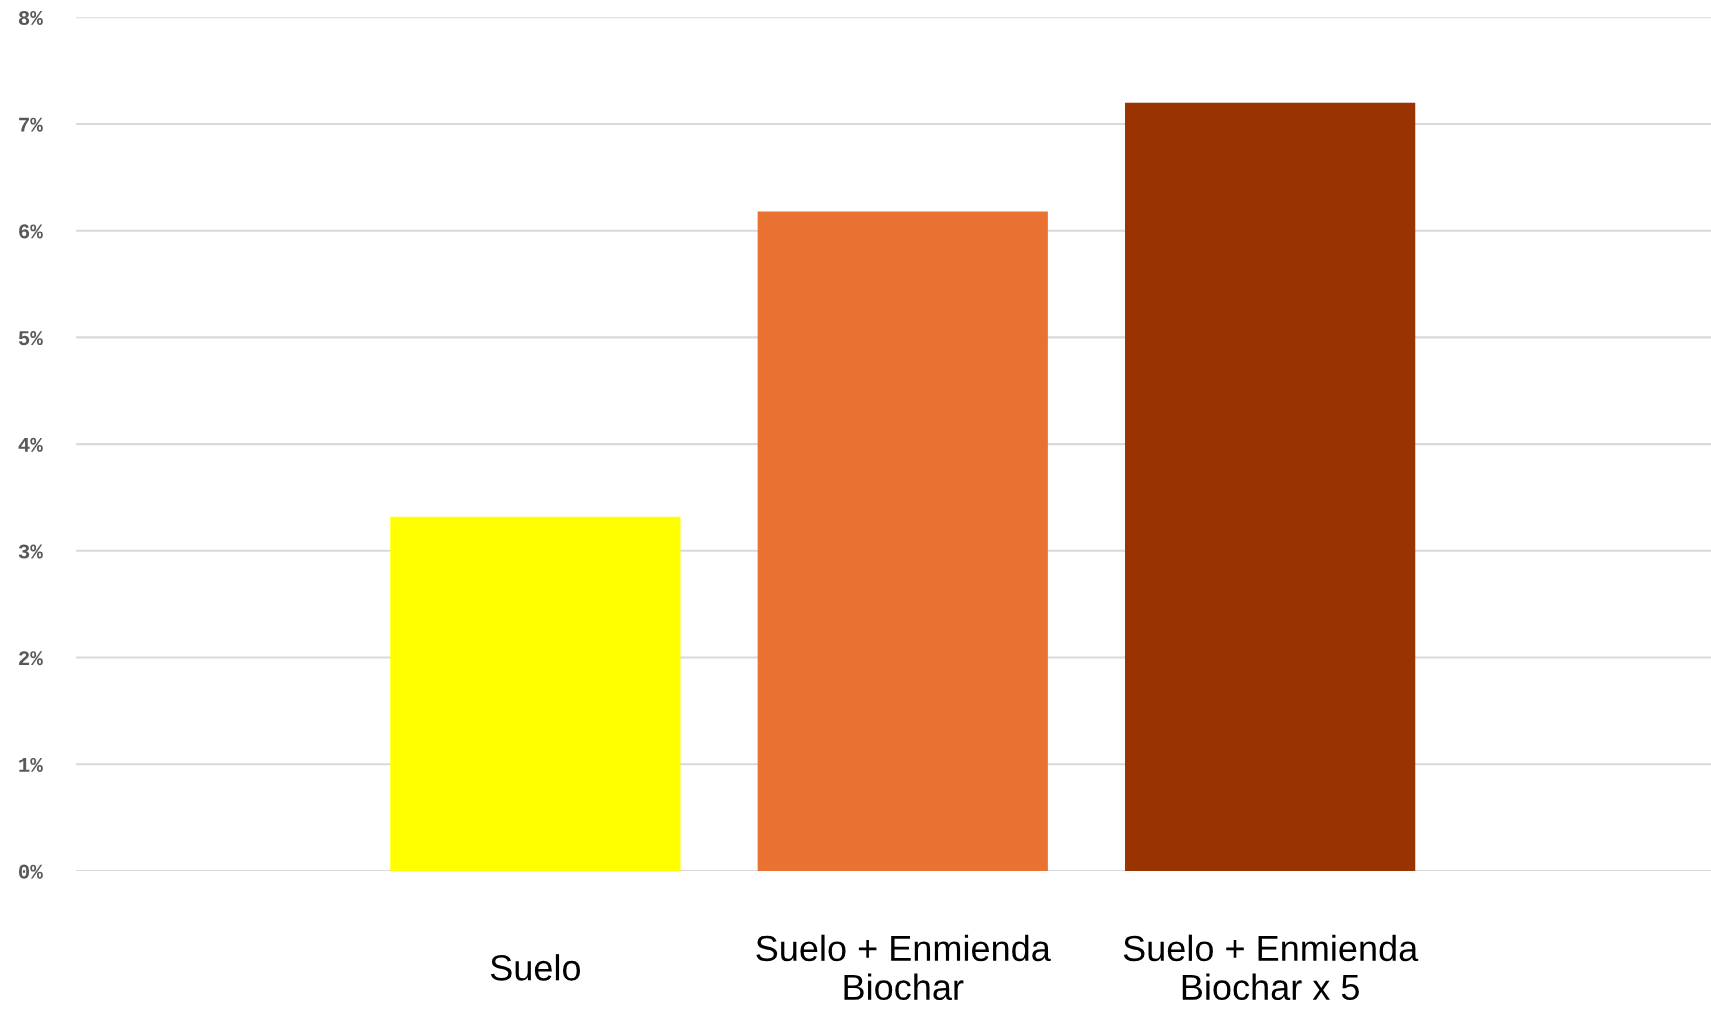 This screenshot has width=1711, height=1017. What do you see at coordinates (30, 18) in the screenshot?
I see `y-tick-label: 8%` at bounding box center [30, 18].